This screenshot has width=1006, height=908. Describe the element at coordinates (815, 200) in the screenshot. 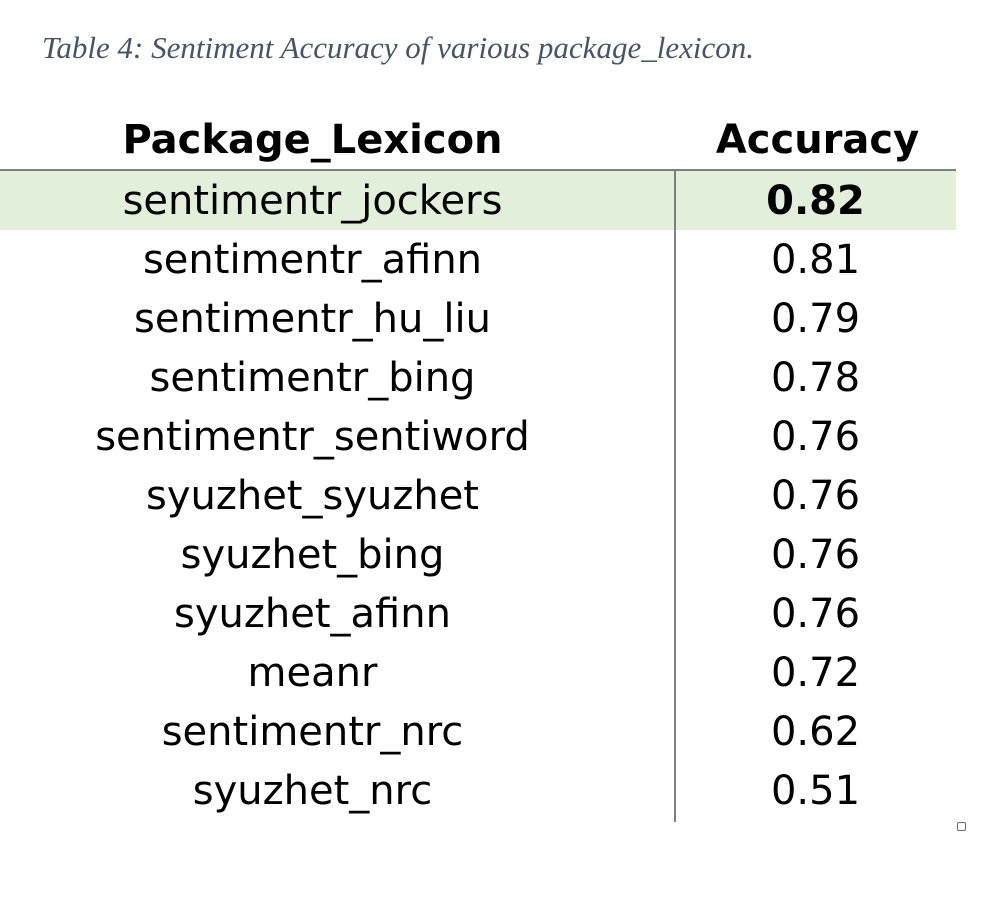

I see `accuracy-cell: 0.82` at that location.